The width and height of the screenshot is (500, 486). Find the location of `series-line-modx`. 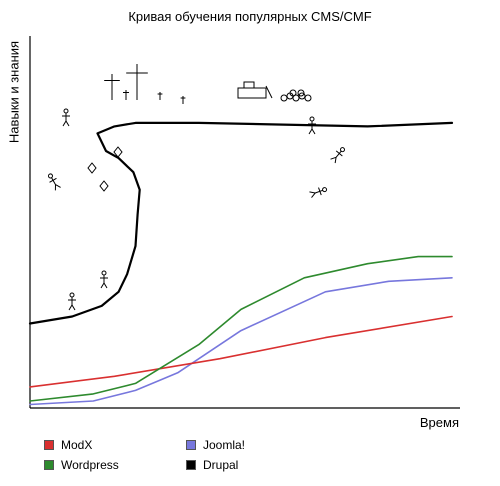

series-line-modx is located at coordinates (241, 351).